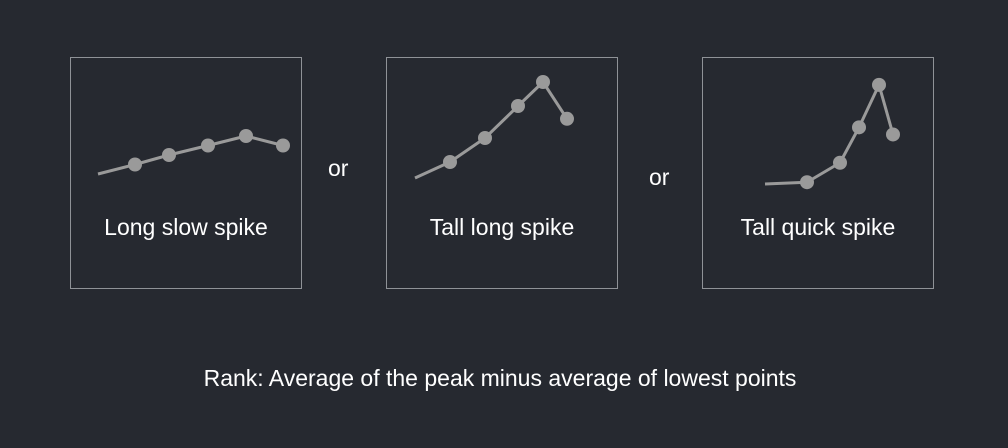 The height and width of the screenshot is (448, 1008). I want to click on panel-label: Tall quick spike, so click(818, 227).